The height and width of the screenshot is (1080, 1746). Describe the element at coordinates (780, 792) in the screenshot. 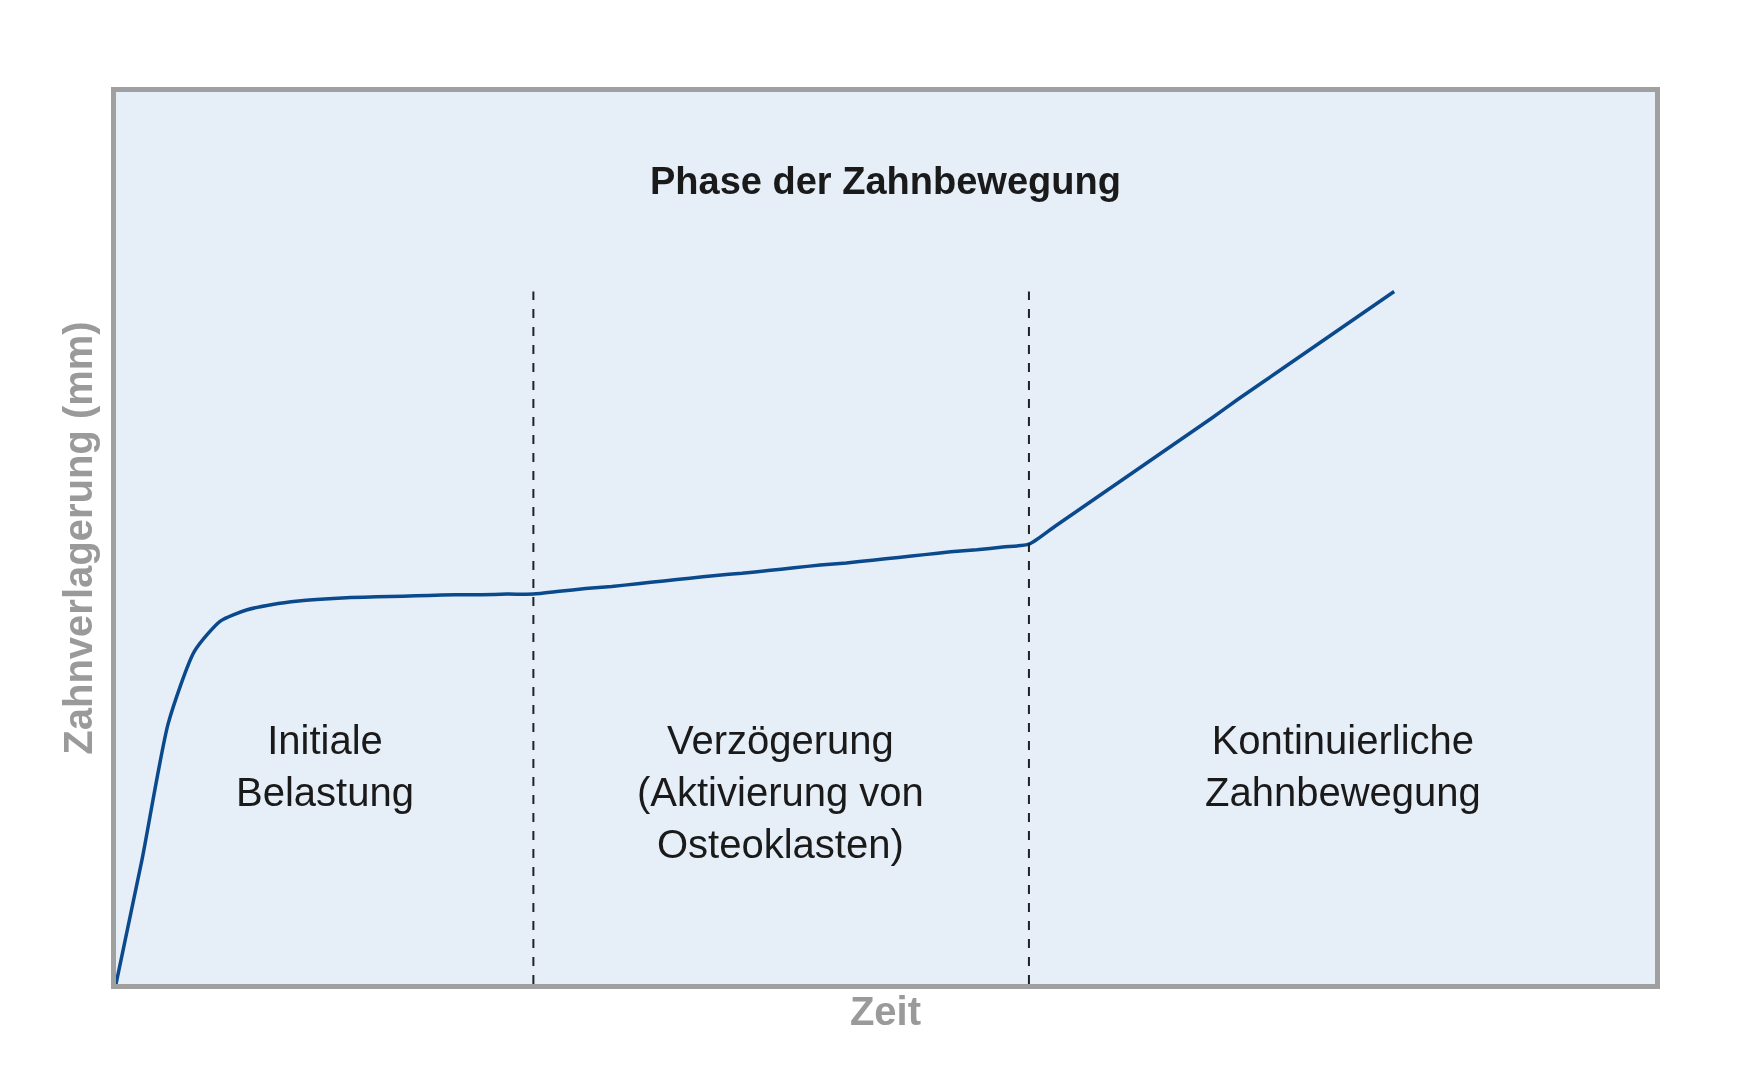

I see `annotation: Verzögerung (Aktivierung von Osteoklasten)` at that location.